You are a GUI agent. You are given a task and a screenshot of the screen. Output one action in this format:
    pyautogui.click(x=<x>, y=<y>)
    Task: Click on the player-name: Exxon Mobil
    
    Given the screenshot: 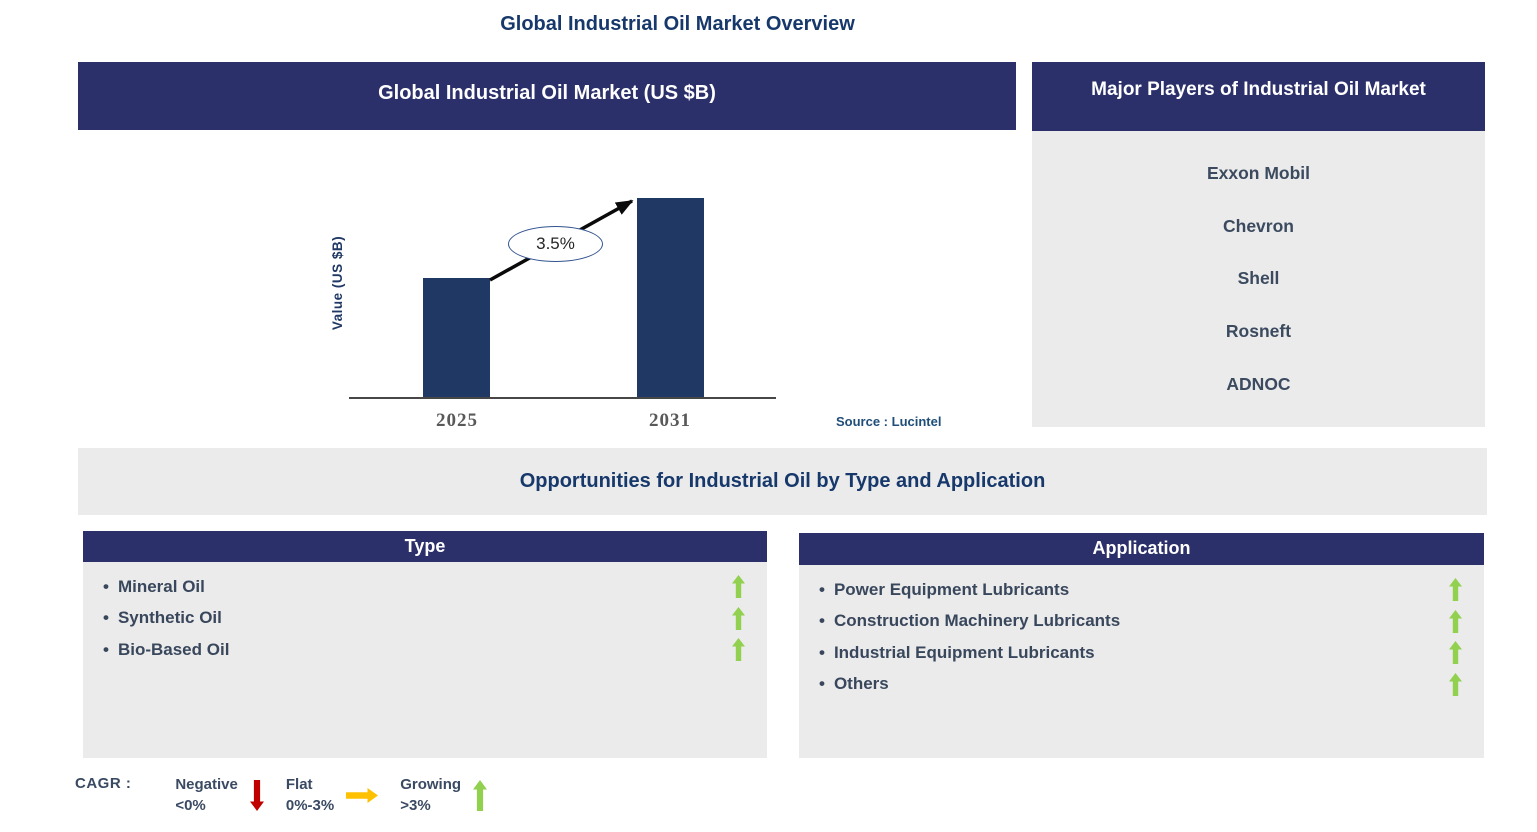 What is the action you would take?
    pyautogui.click(x=1258, y=172)
    